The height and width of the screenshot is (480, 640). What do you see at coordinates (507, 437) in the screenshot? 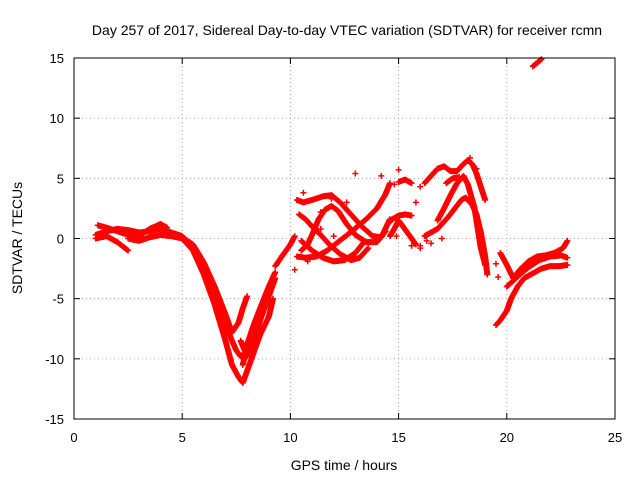
I see `x-tick-label: 20` at bounding box center [507, 437].